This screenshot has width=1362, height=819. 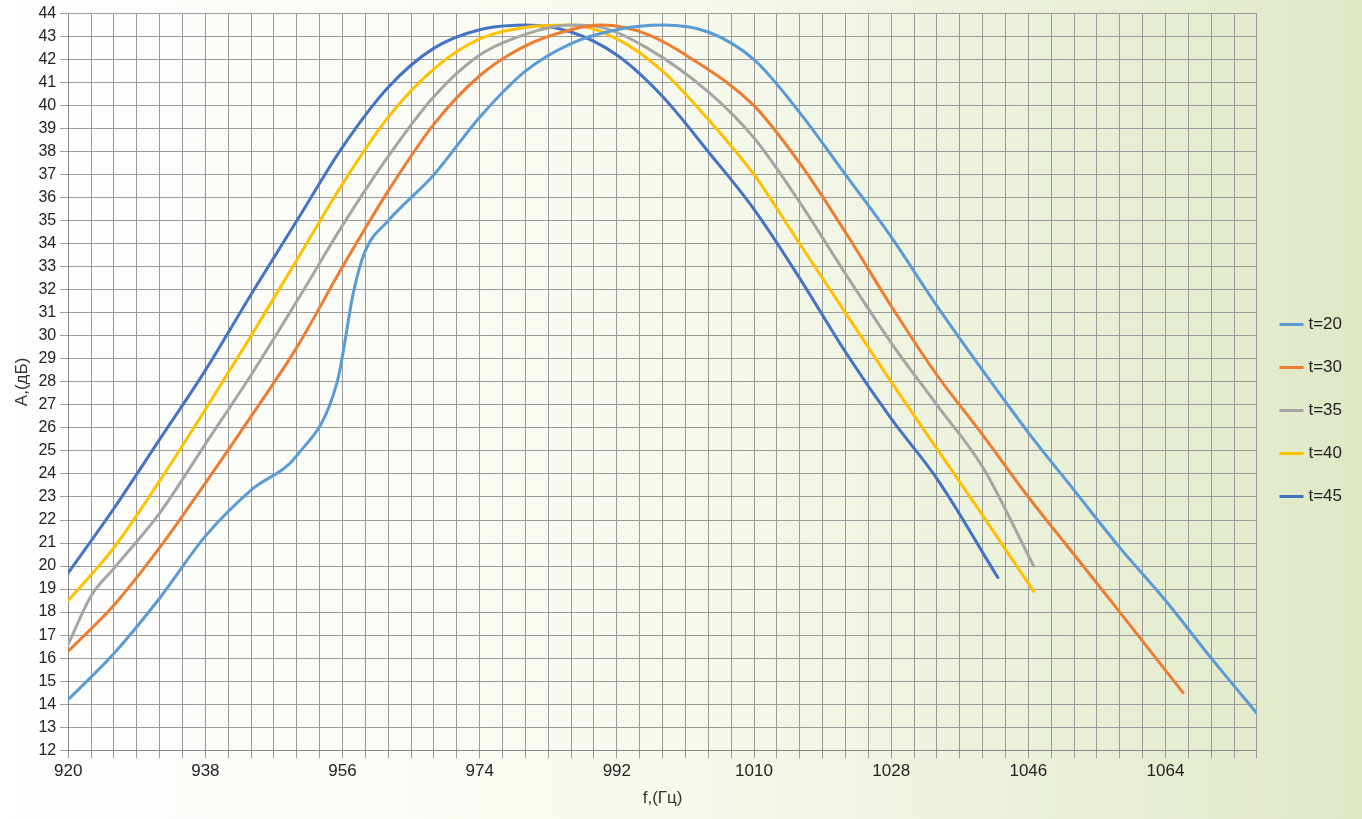 I want to click on x-tick-label: 1010, so click(x=754, y=771).